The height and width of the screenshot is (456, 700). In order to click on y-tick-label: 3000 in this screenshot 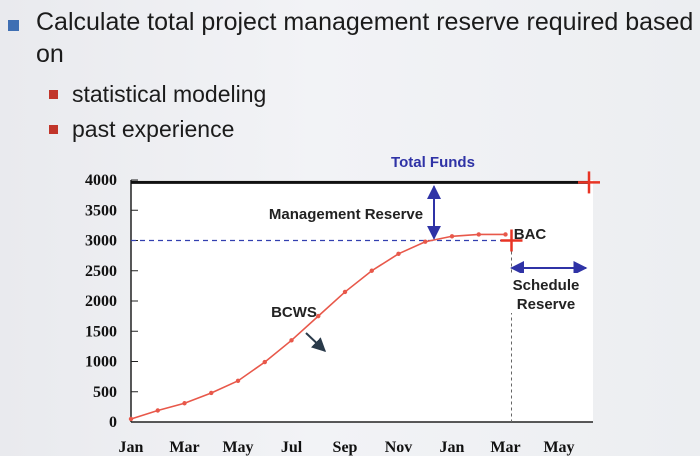, I will do `click(101, 241)`.